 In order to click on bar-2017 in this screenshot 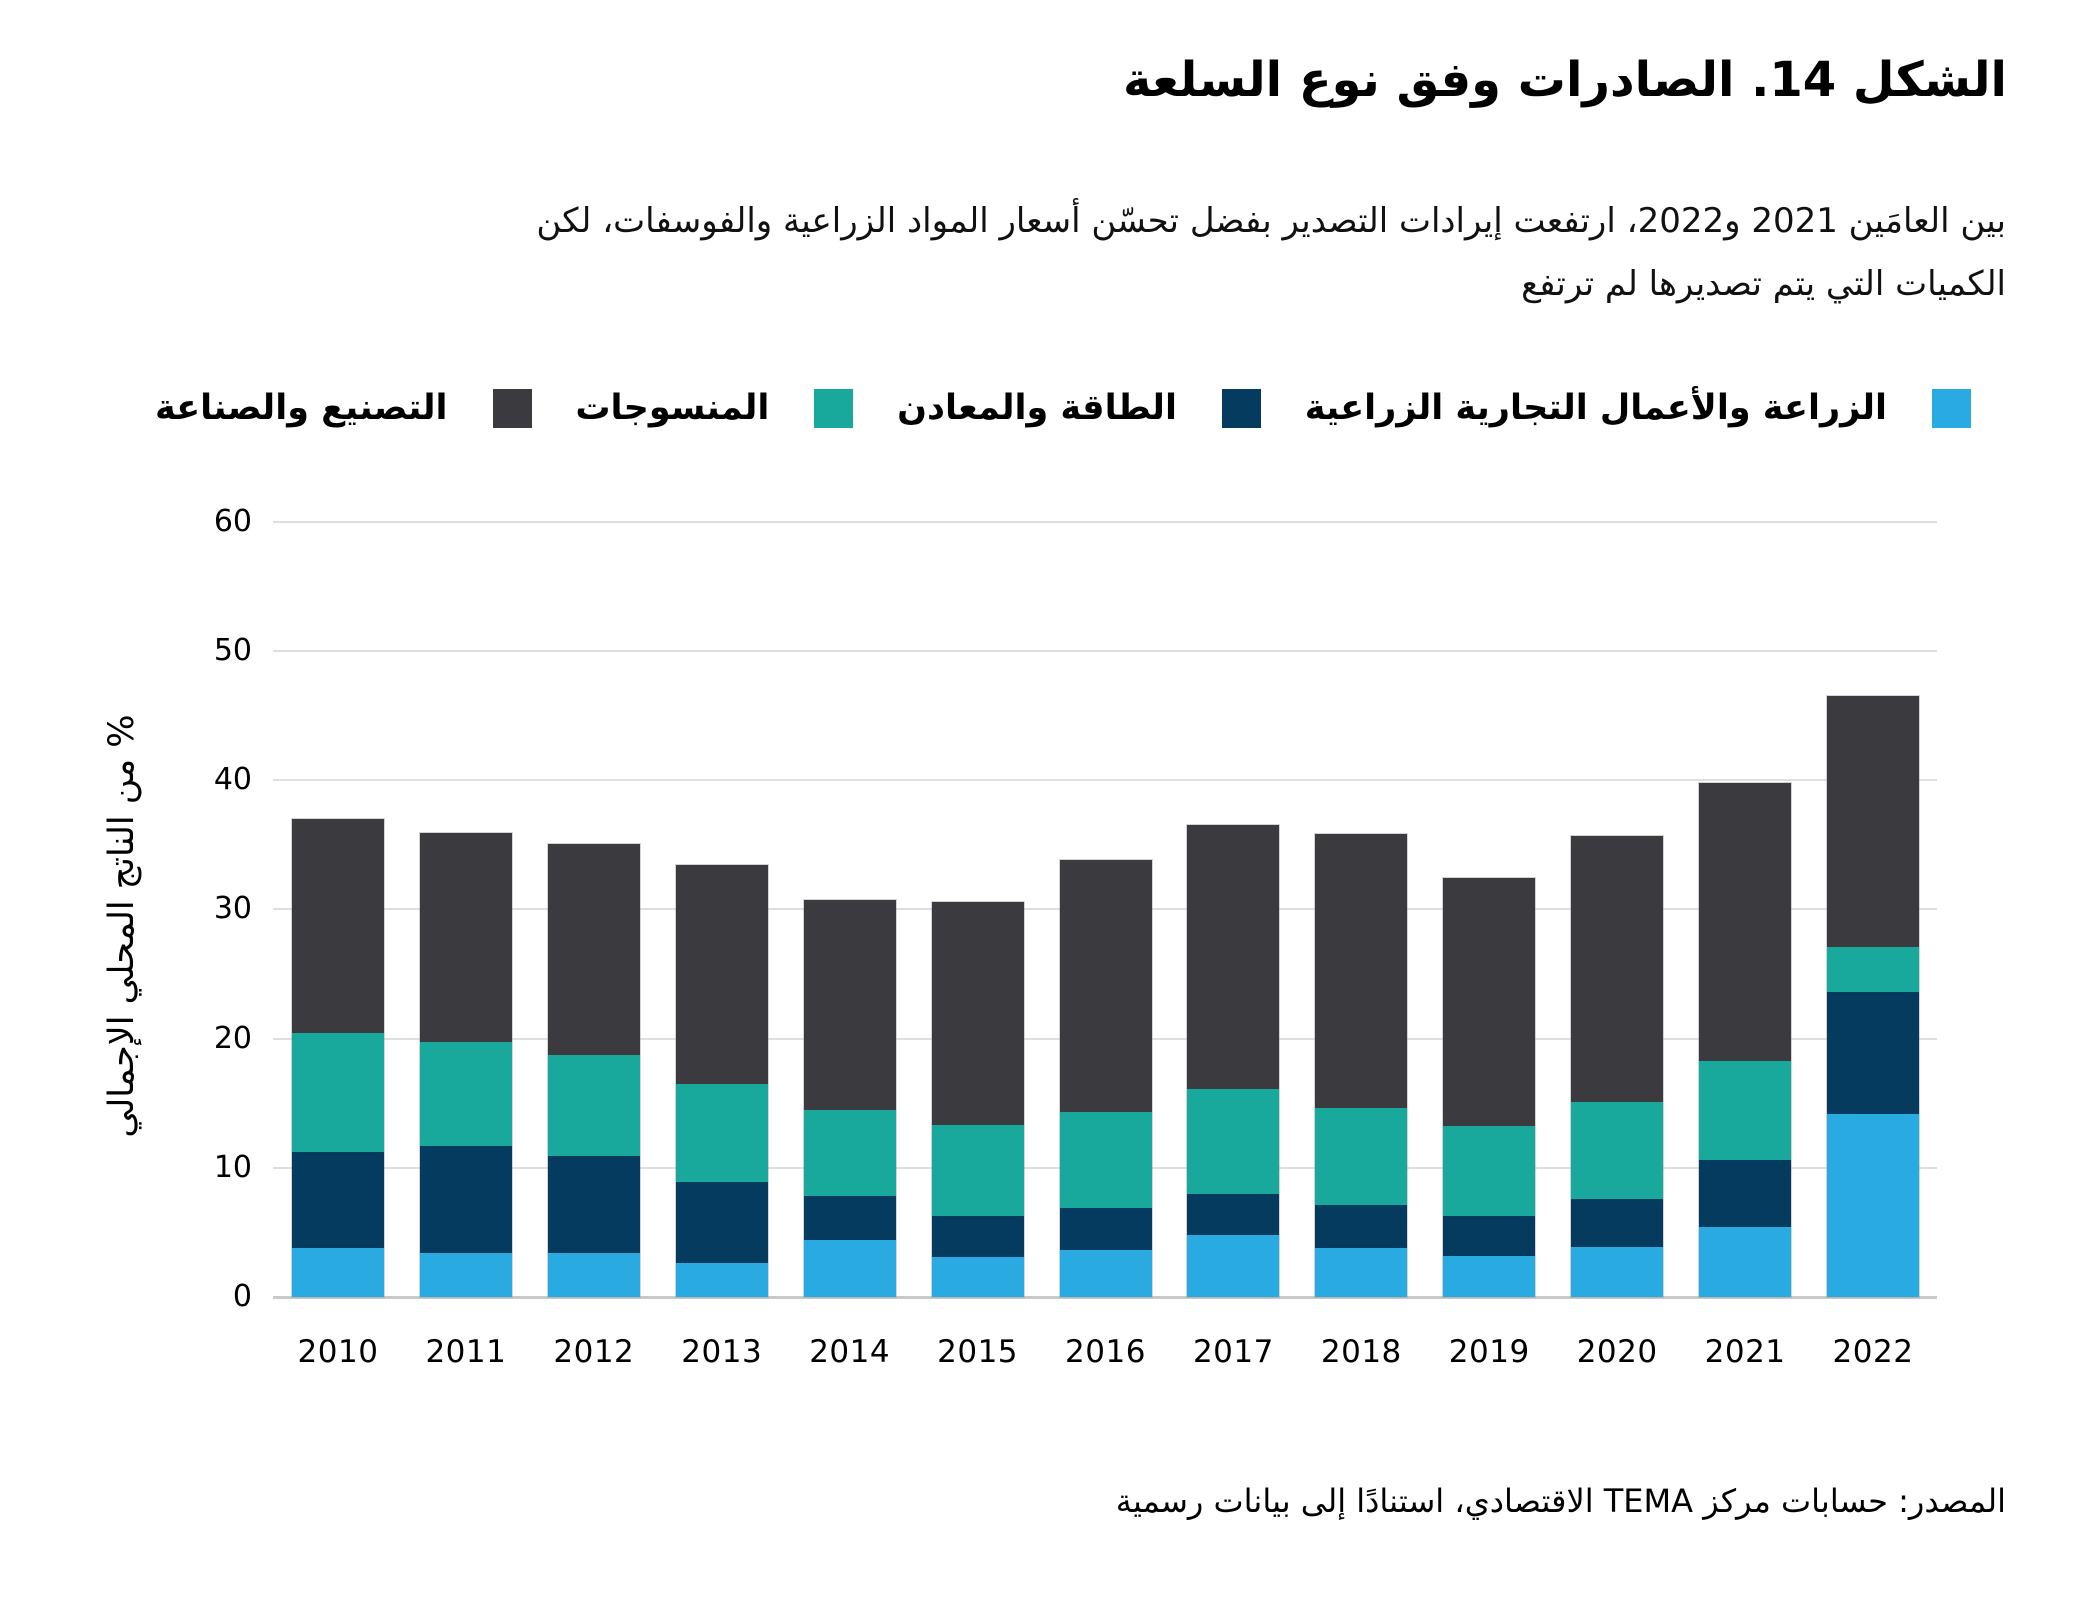, I will do `click(1233, 1061)`.